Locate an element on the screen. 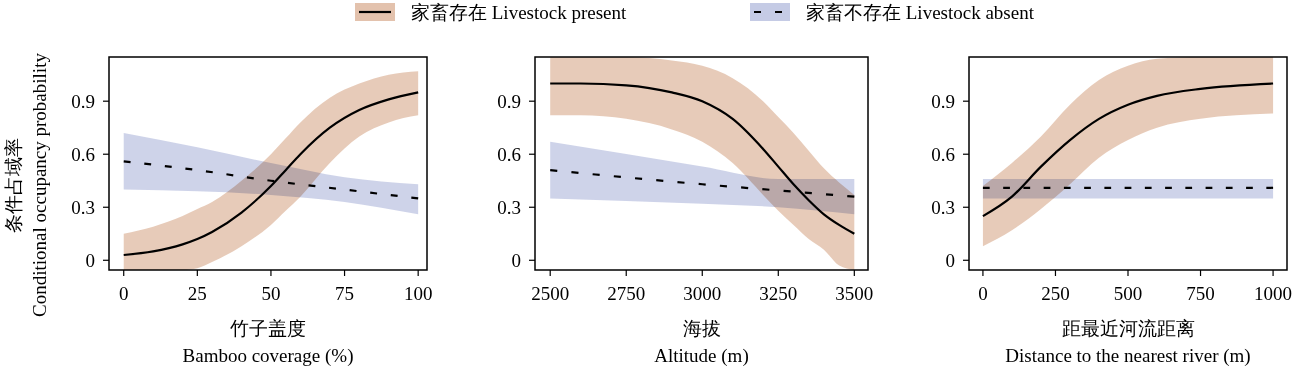  x-tick-label: 1000 is located at coordinates (1273, 293).